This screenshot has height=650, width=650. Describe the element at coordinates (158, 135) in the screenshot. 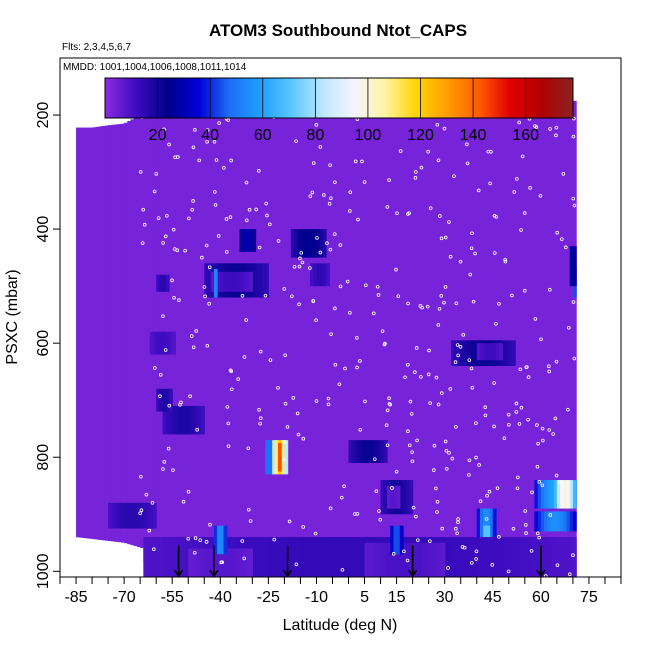

I see `colorbar-tick-label: 20` at that location.